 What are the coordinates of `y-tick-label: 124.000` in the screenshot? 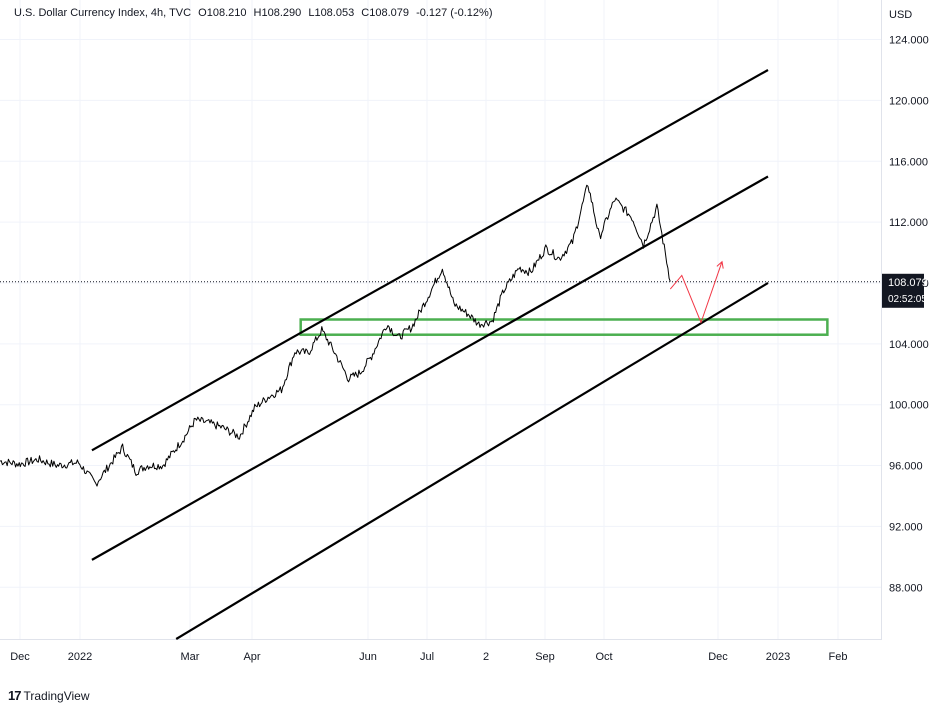 It's located at (909, 41).